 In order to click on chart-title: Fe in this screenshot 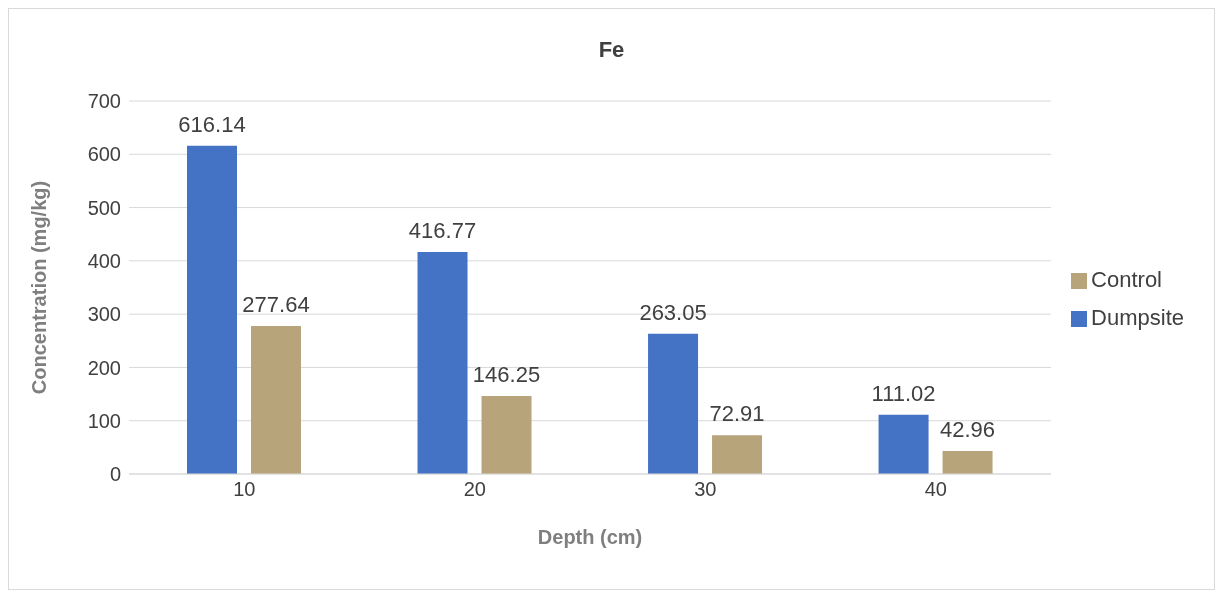, I will do `click(611, 50)`.